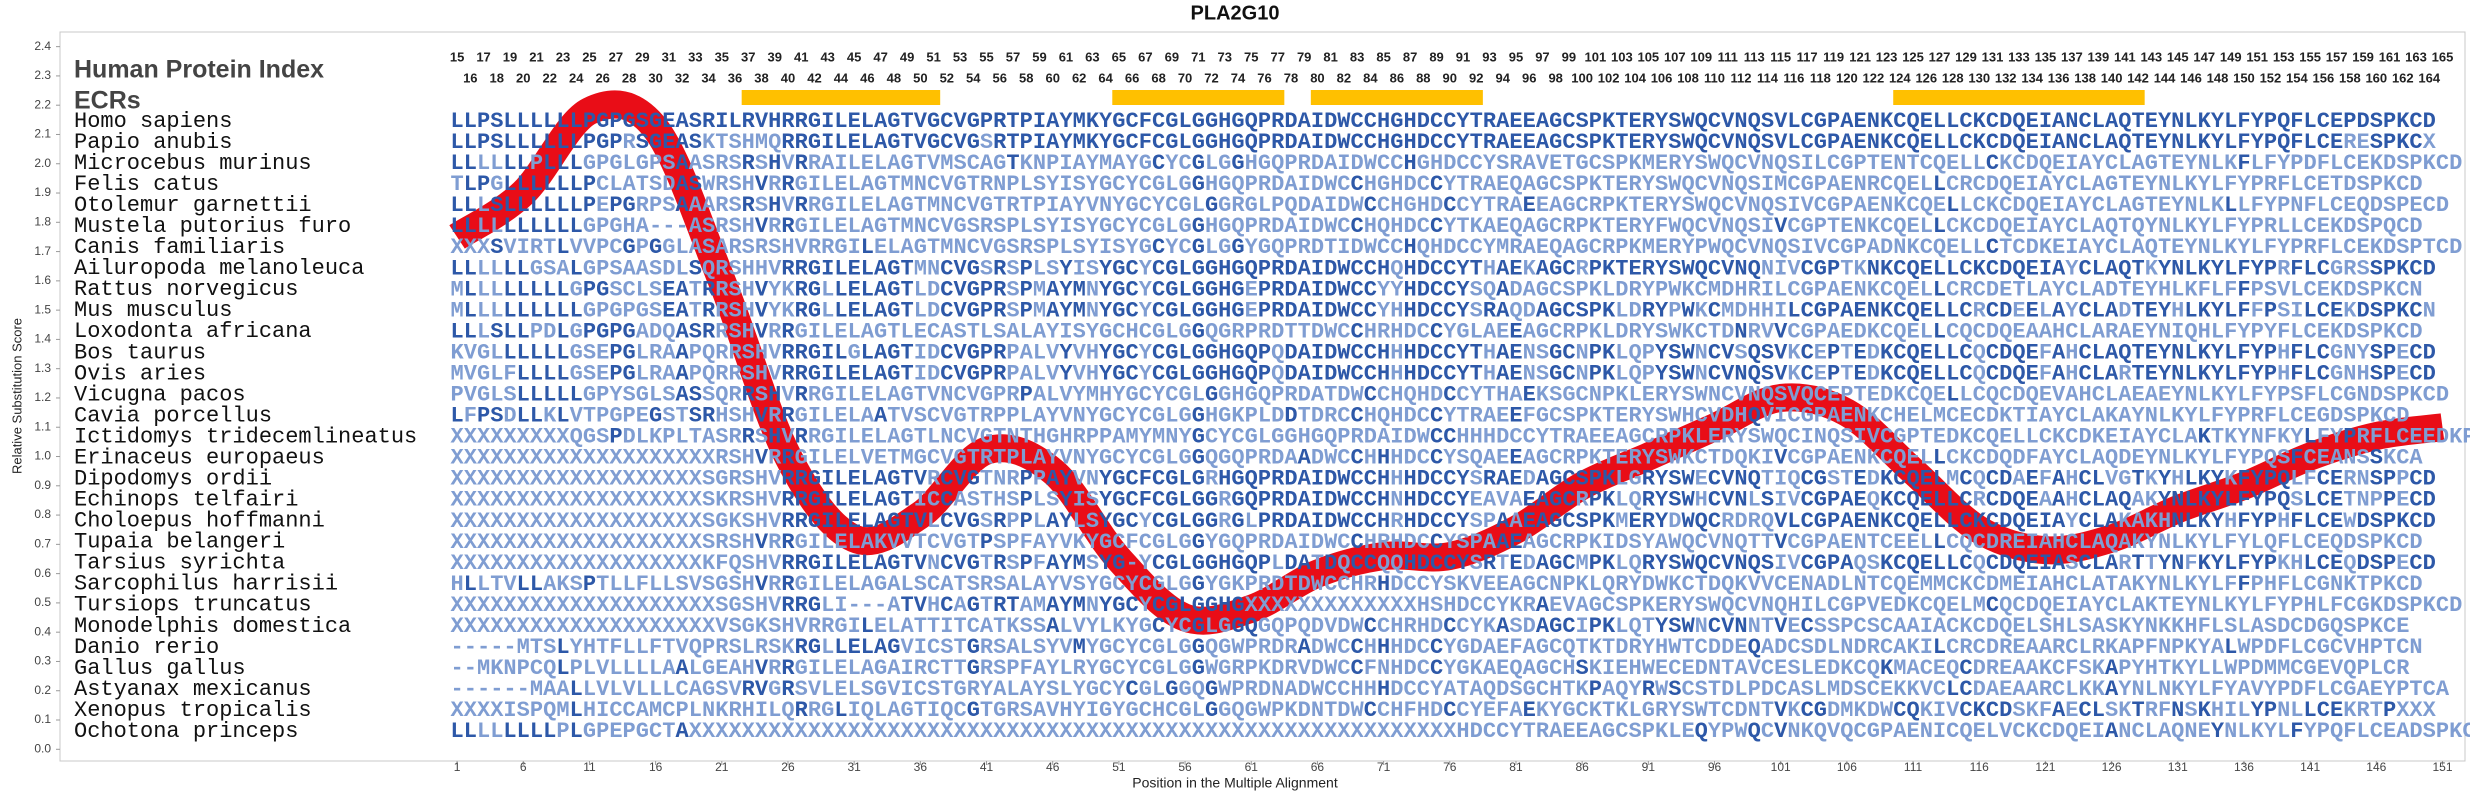  I want to click on residue: T, so click(1012, 121).